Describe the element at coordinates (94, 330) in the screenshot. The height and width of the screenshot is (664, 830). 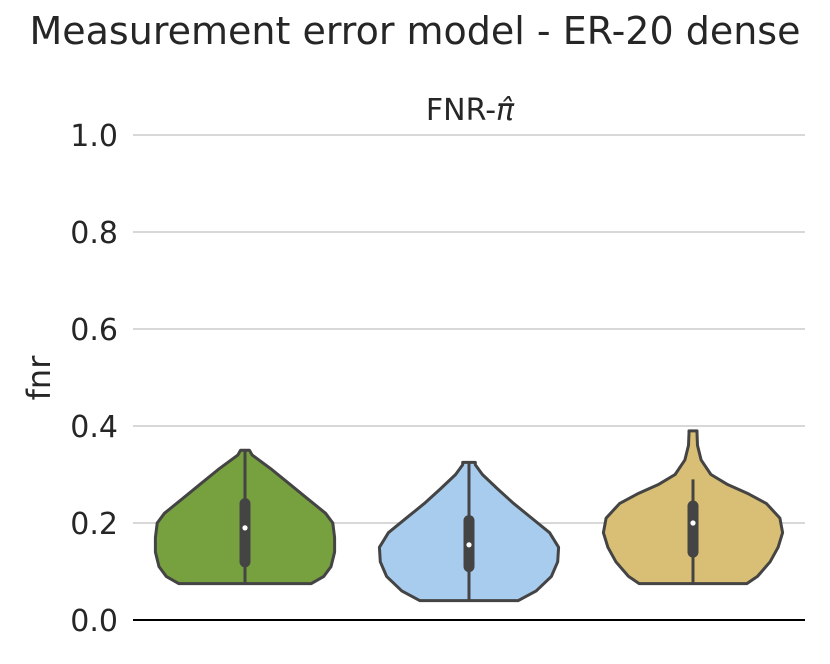
I see `y-tick-label: 0.6` at that location.